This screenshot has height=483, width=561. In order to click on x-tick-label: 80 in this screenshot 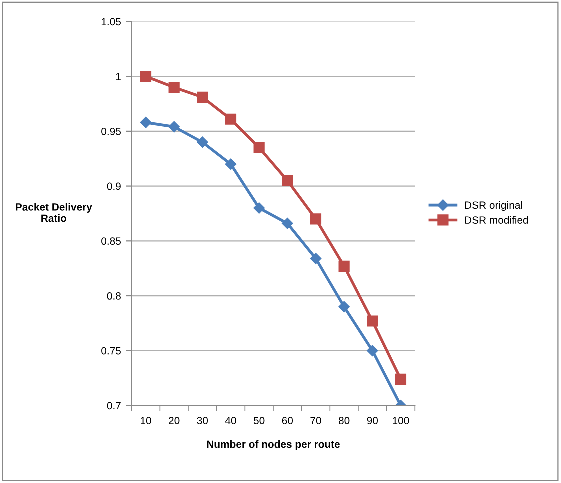, I will do `click(344, 420)`.